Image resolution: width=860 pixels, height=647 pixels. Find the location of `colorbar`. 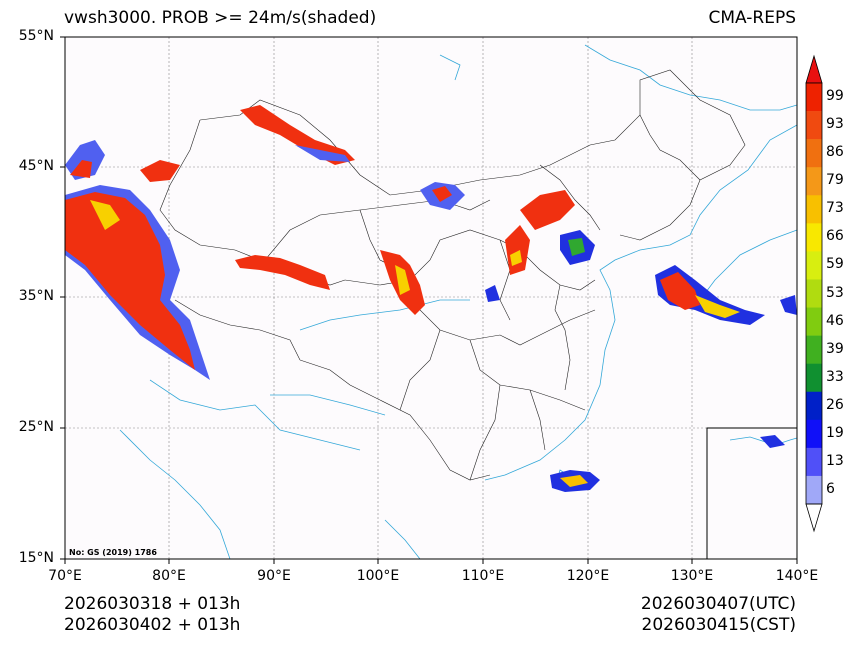

colorbar is located at coordinates (814, 293).